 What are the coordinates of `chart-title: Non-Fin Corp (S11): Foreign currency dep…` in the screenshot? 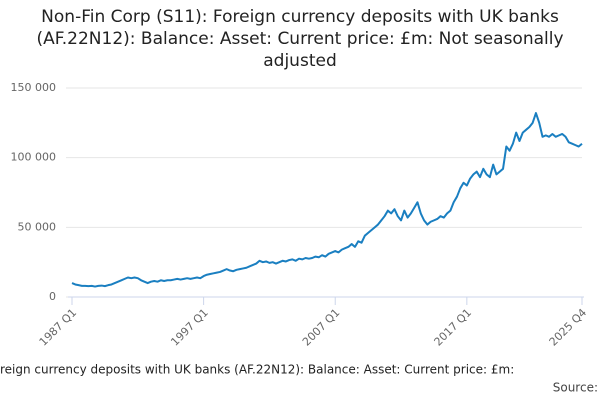 It's located at (300, 39).